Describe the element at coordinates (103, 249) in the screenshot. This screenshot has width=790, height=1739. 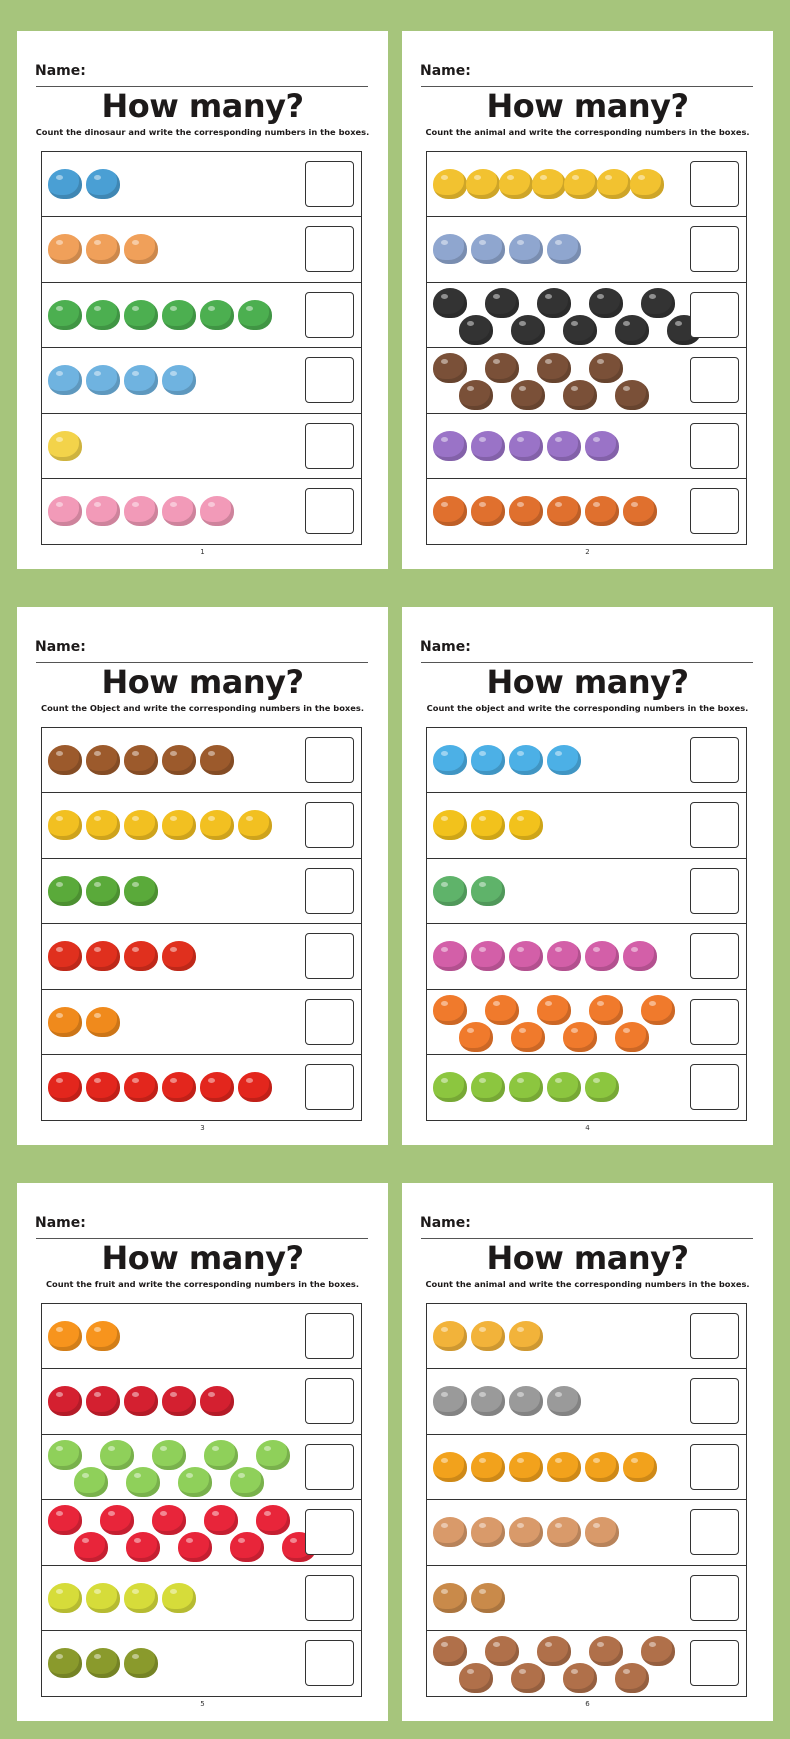
I see `orange-triceratops-icon` at that location.